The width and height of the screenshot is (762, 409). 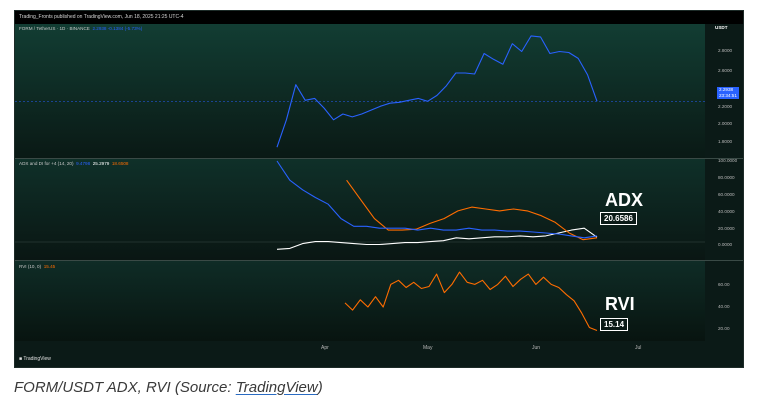 What do you see at coordinates (726, 177) in the screenshot?
I see `adx-y-tick: 80.0000` at bounding box center [726, 177].